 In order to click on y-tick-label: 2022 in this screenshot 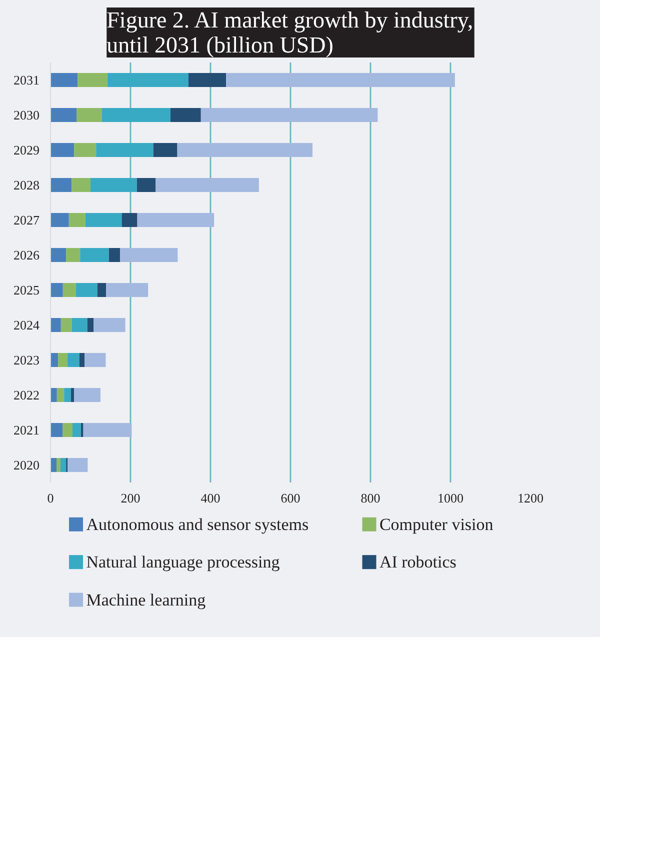, I will do `click(27, 395)`.